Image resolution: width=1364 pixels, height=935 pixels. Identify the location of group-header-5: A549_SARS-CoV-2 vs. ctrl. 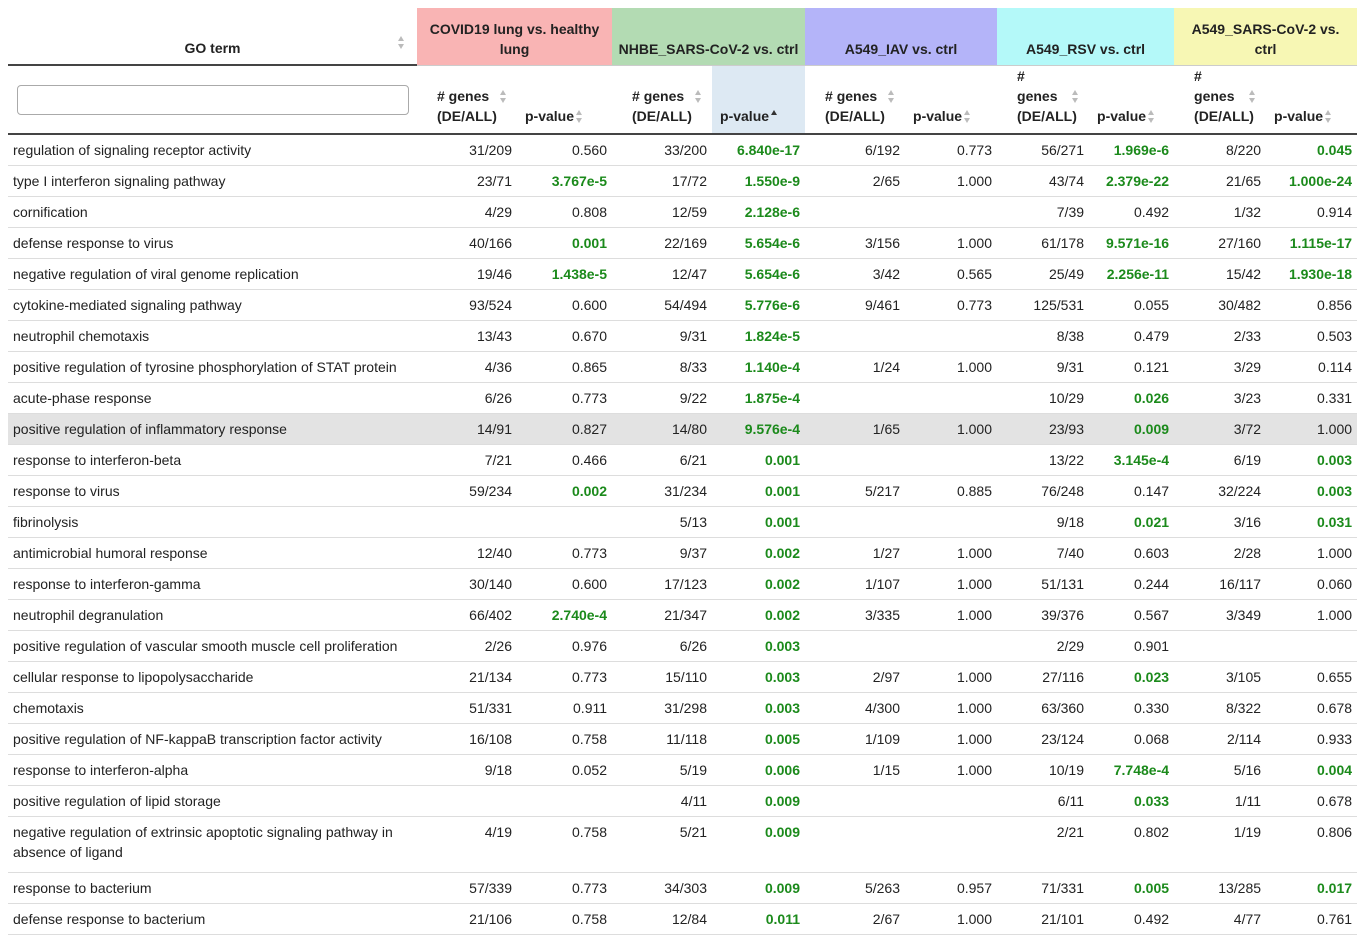
(1266, 37).